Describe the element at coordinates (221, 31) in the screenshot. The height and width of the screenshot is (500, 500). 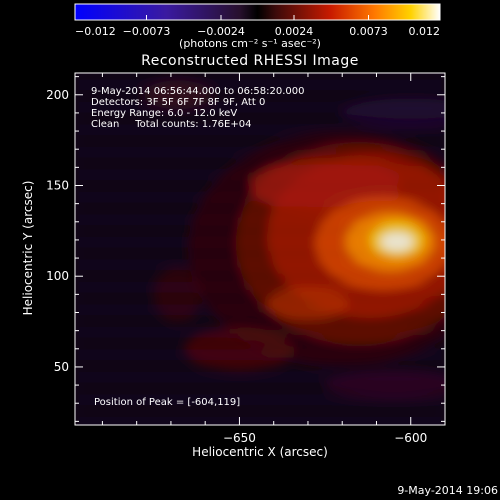
I see `colorbar-tick-label: −0.0024` at that location.